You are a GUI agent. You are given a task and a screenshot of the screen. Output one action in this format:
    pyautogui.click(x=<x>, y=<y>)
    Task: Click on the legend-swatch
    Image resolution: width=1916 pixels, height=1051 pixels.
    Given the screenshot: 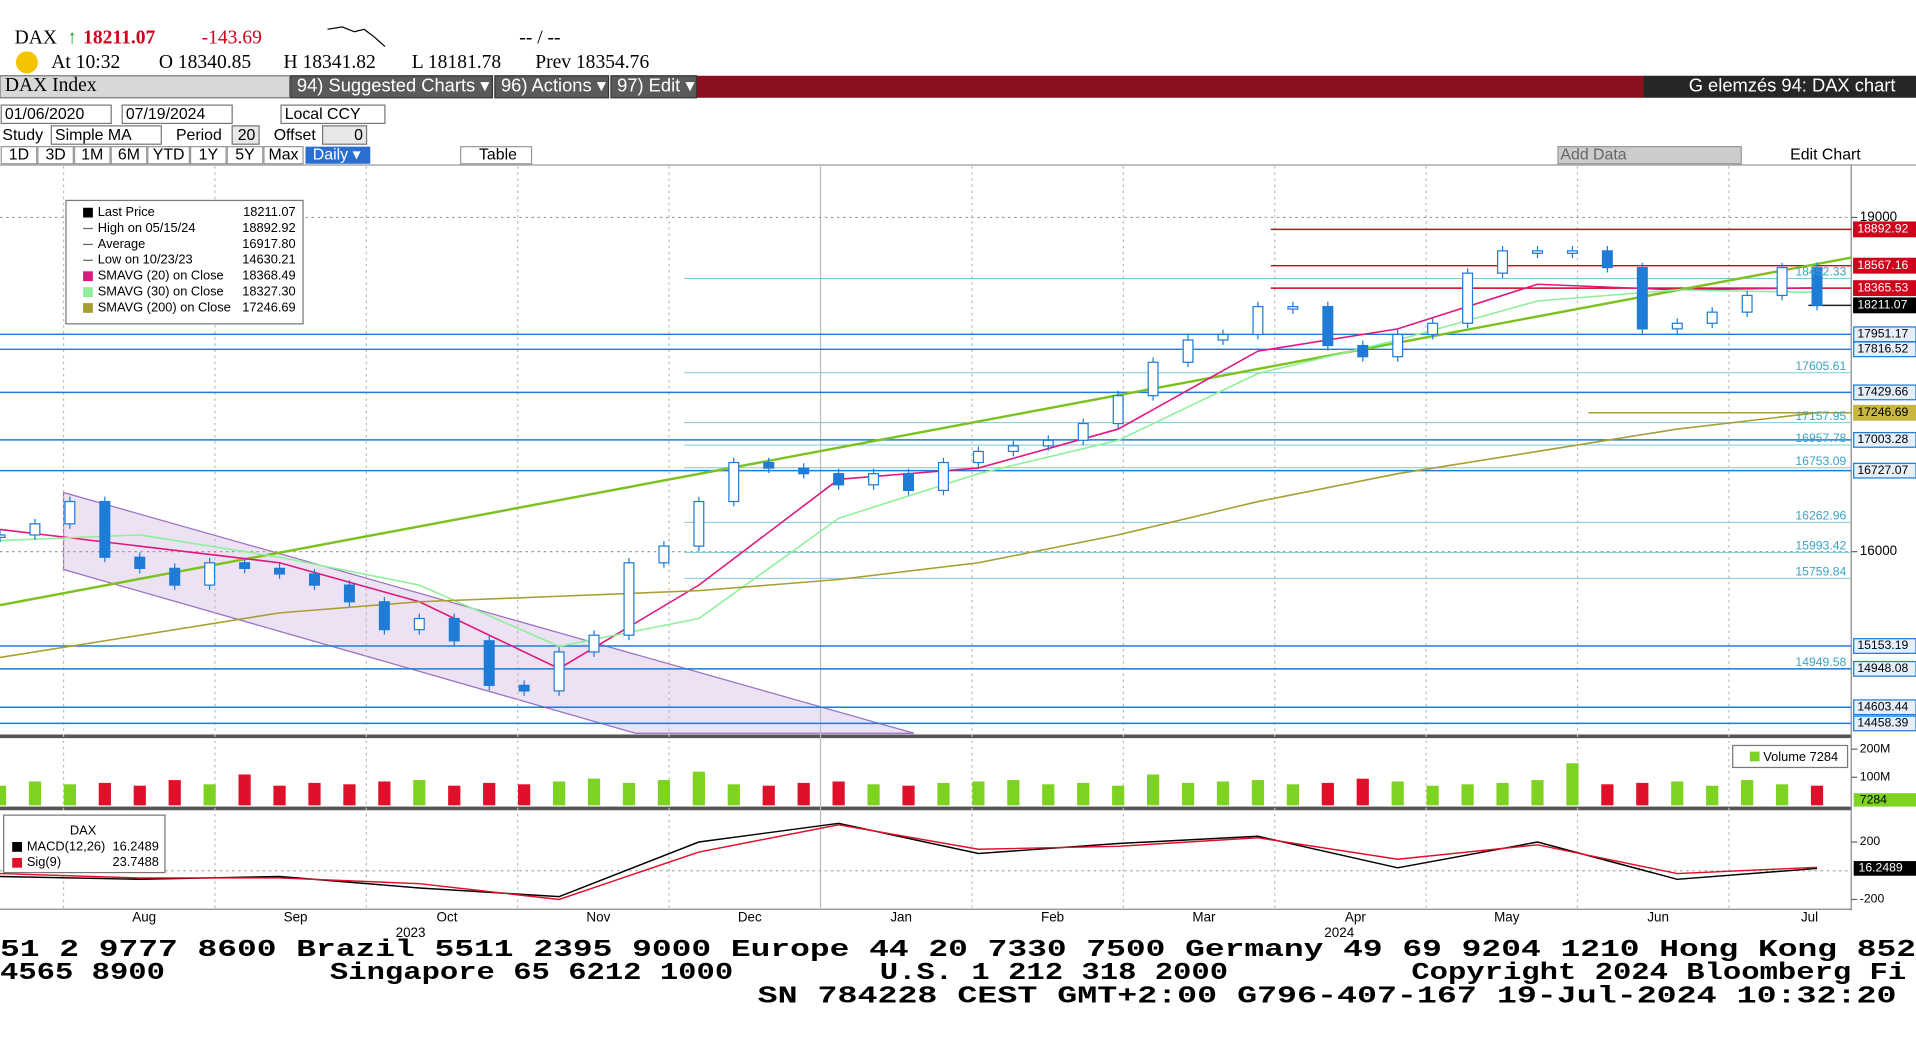 What is the action you would take?
    pyautogui.click(x=88, y=276)
    